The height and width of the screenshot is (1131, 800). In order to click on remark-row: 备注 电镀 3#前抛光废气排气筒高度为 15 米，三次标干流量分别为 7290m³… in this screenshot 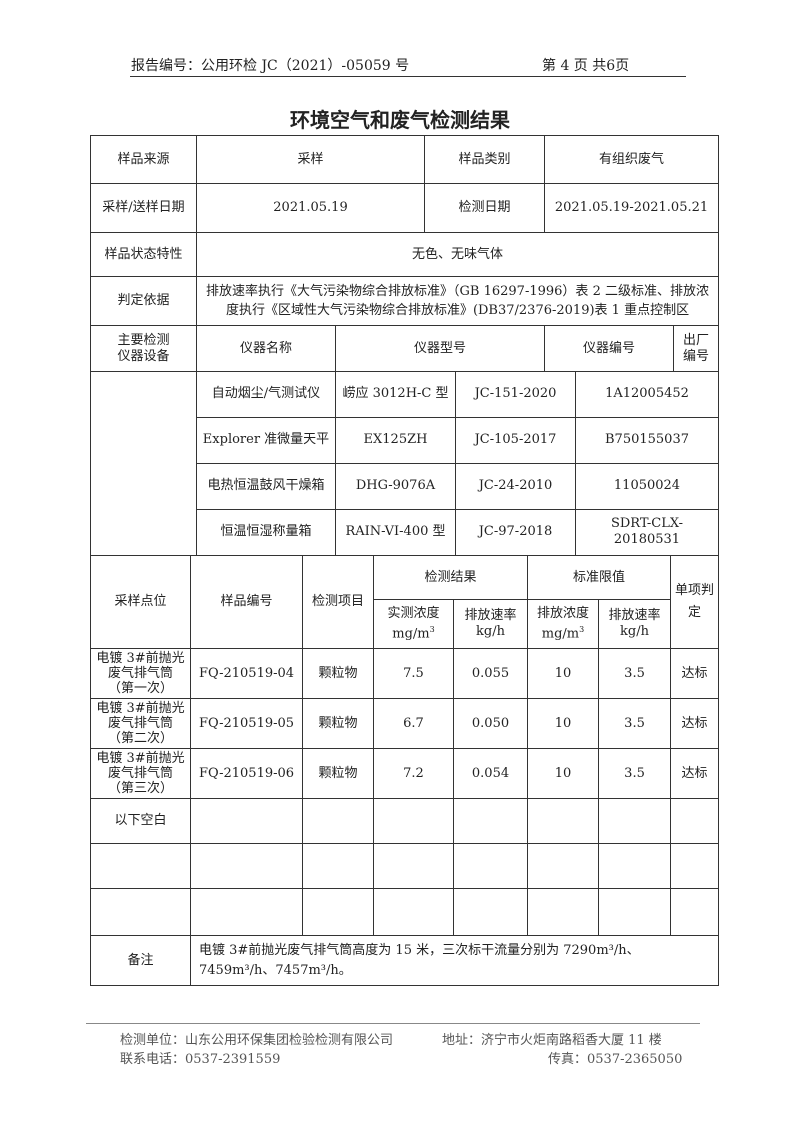, I will do `click(405, 960)`.